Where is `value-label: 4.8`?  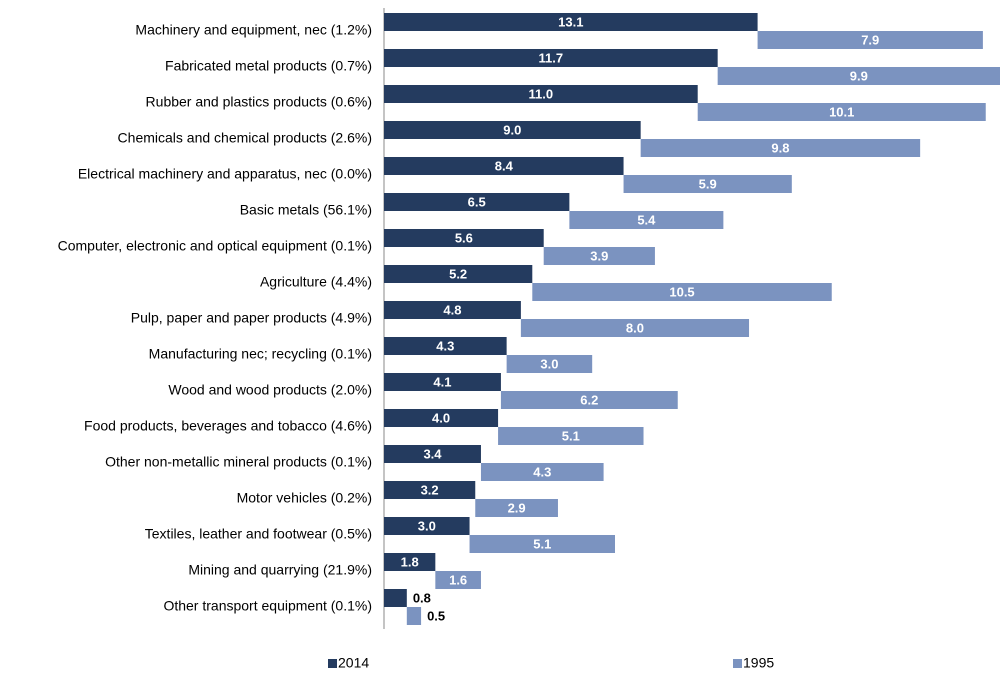 value-label: 4.8 is located at coordinates (452, 309).